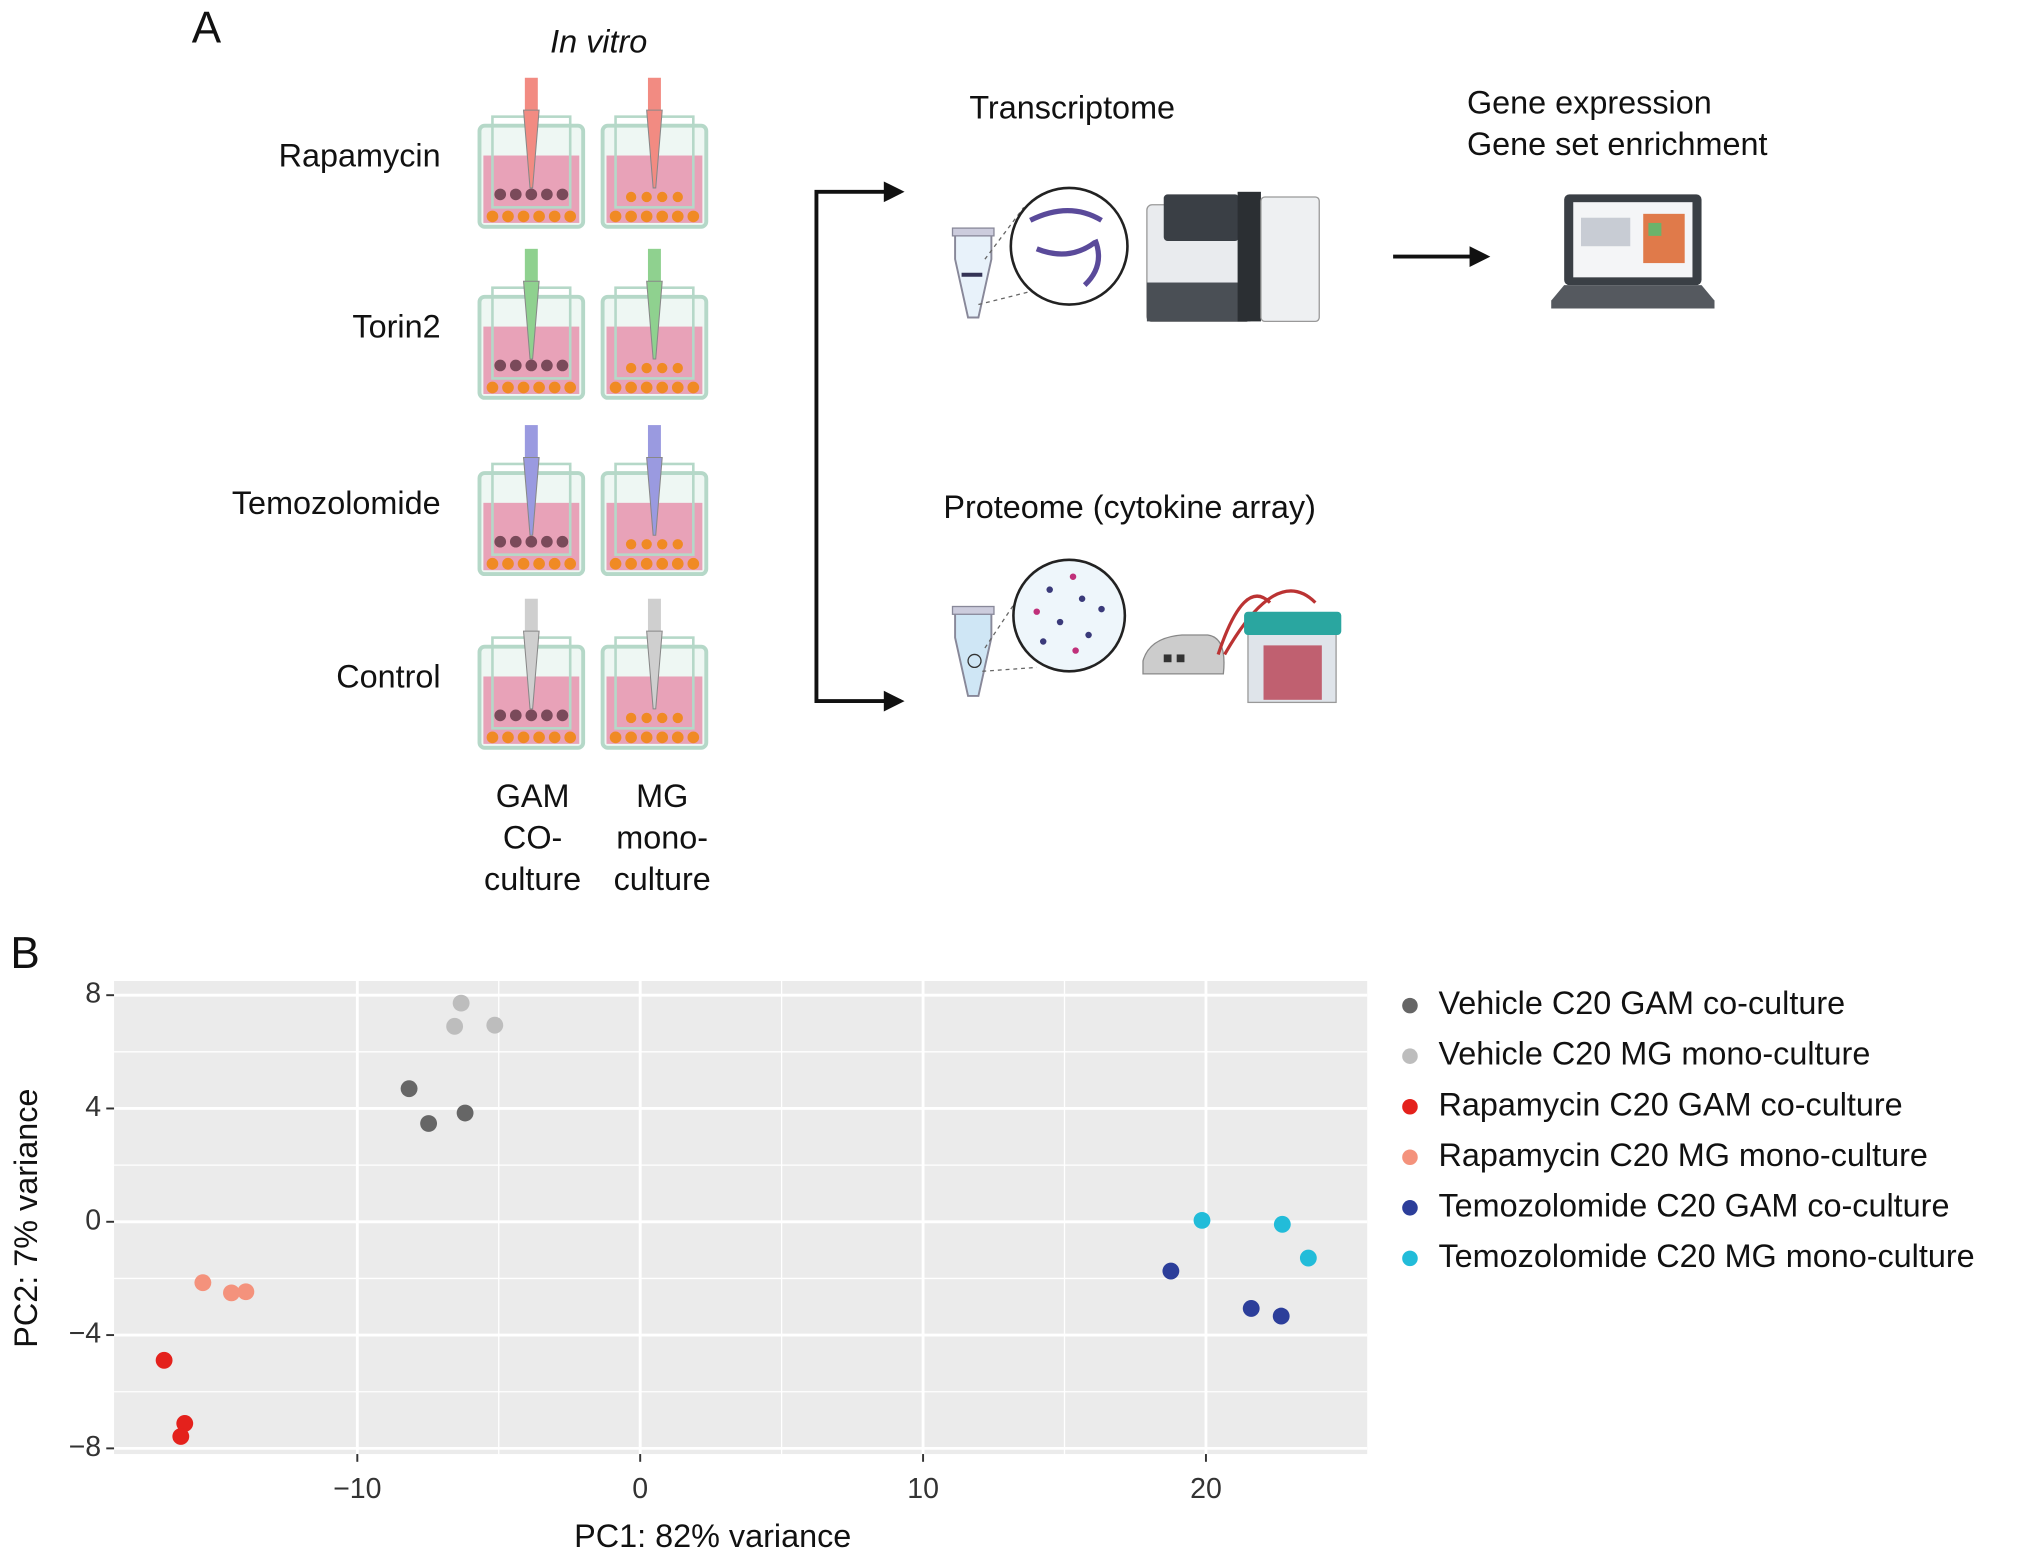  I want to click on column-label: mono-, so click(662, 837).